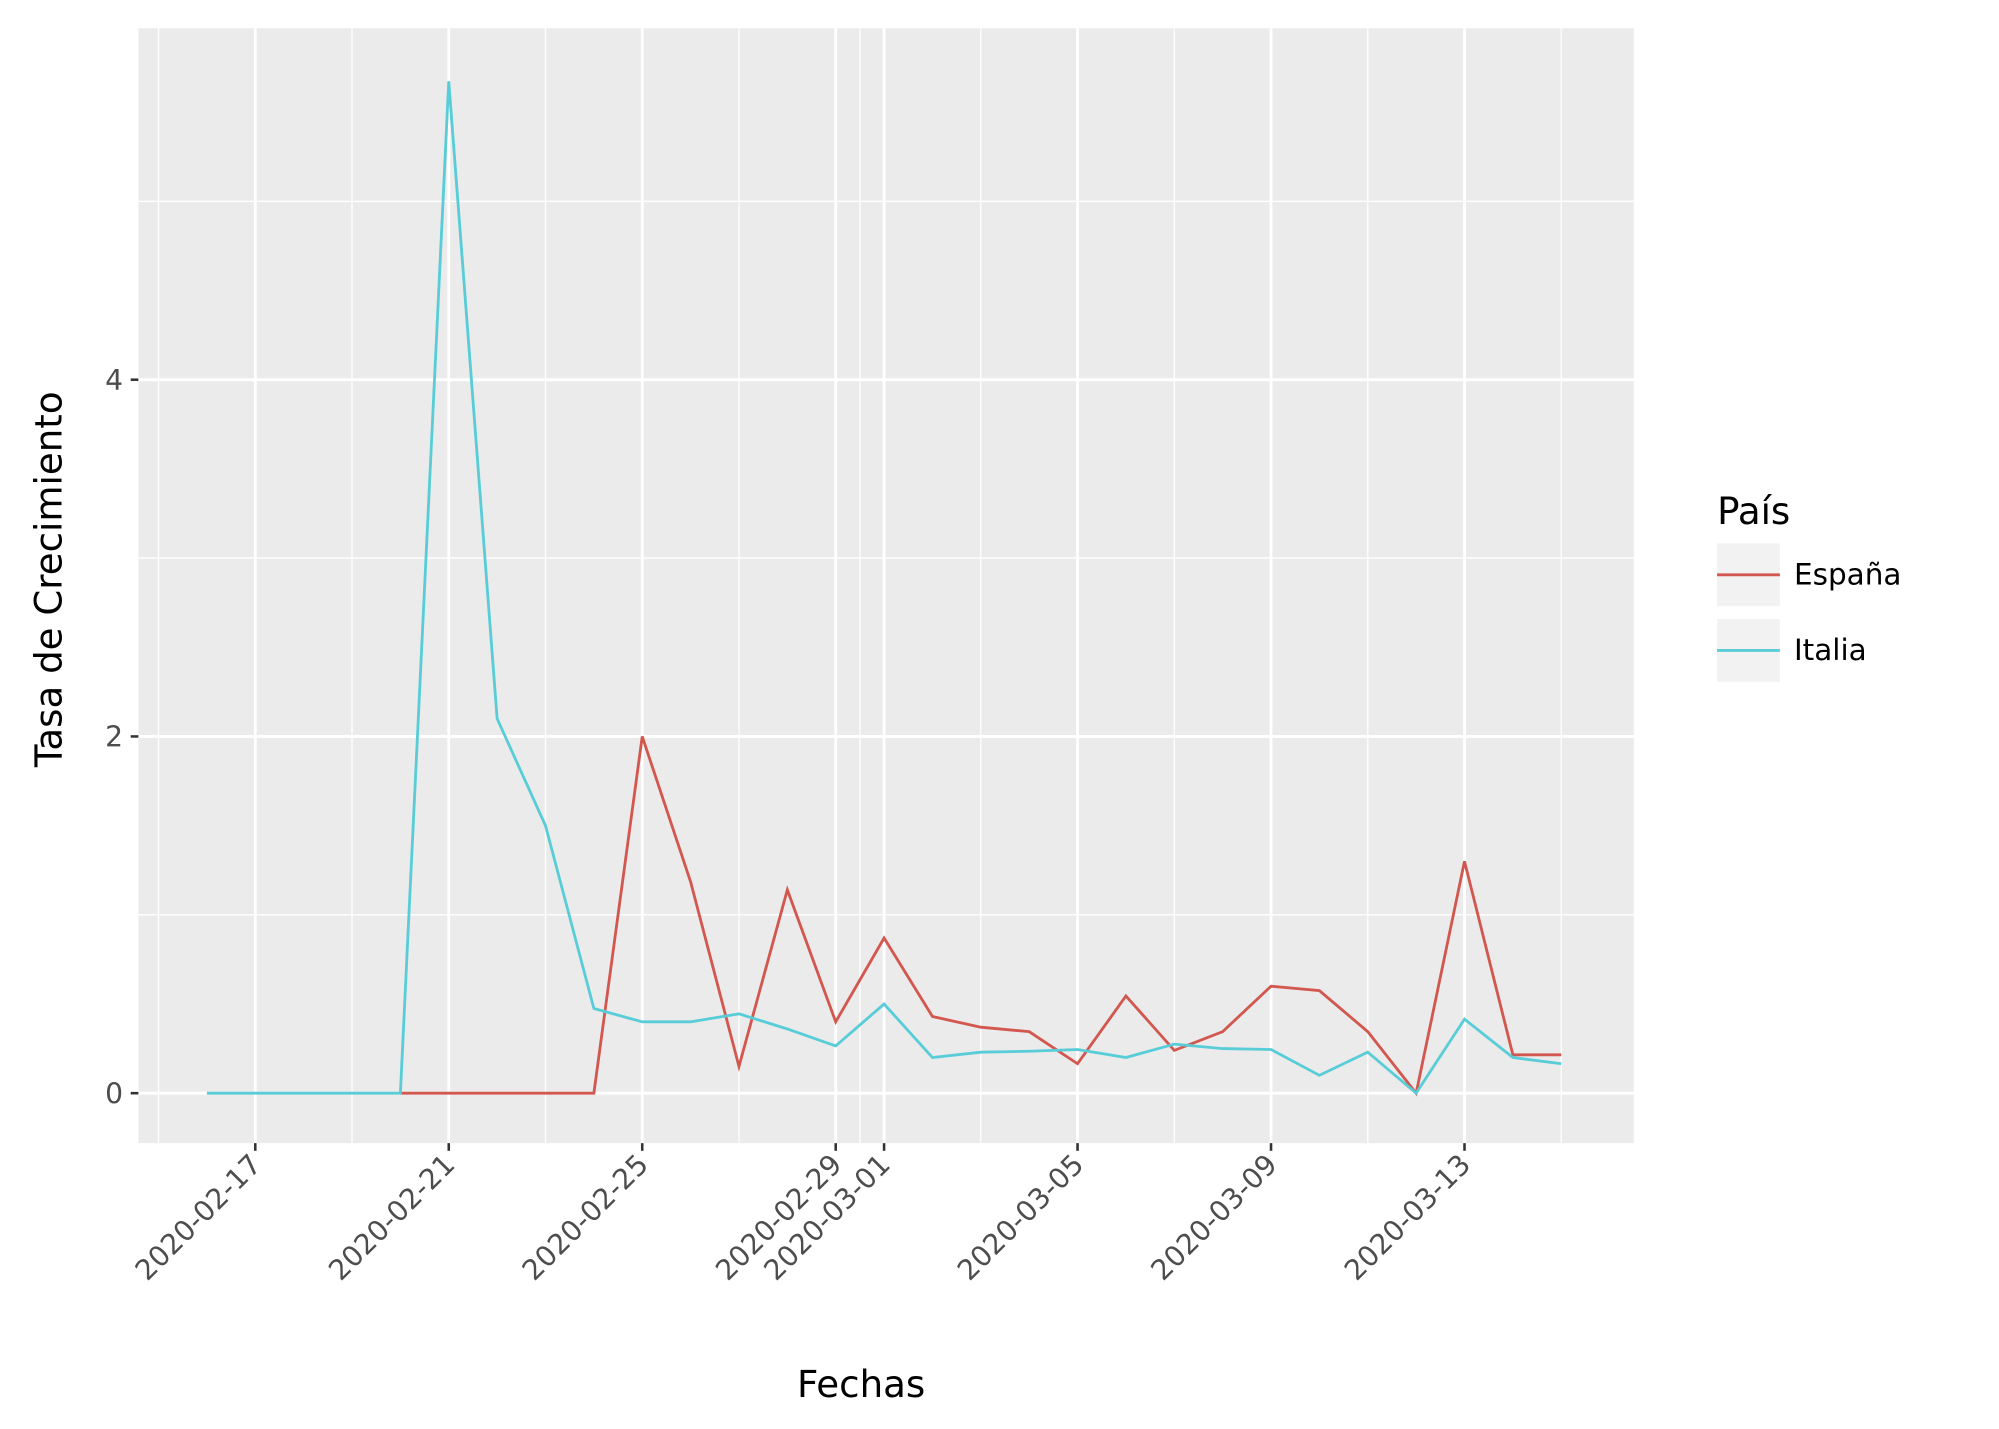 This screenshot has height=1429, width=1999. Describe the element at coordinates (861, 1384) in the screenshot. I see `x-axis-title: Fechas` at that location.